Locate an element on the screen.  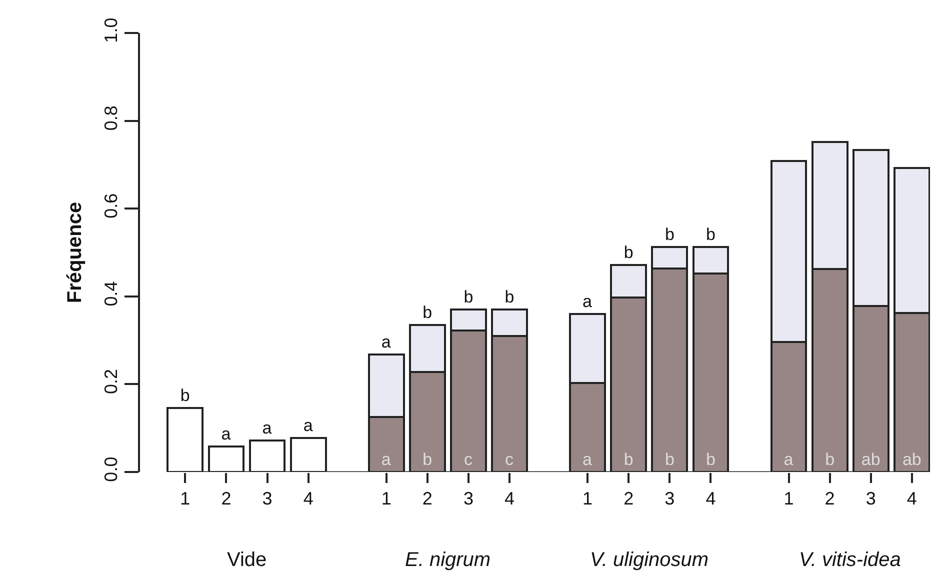
y-tick-label: 0.6 is located at coordinates (111, 205).